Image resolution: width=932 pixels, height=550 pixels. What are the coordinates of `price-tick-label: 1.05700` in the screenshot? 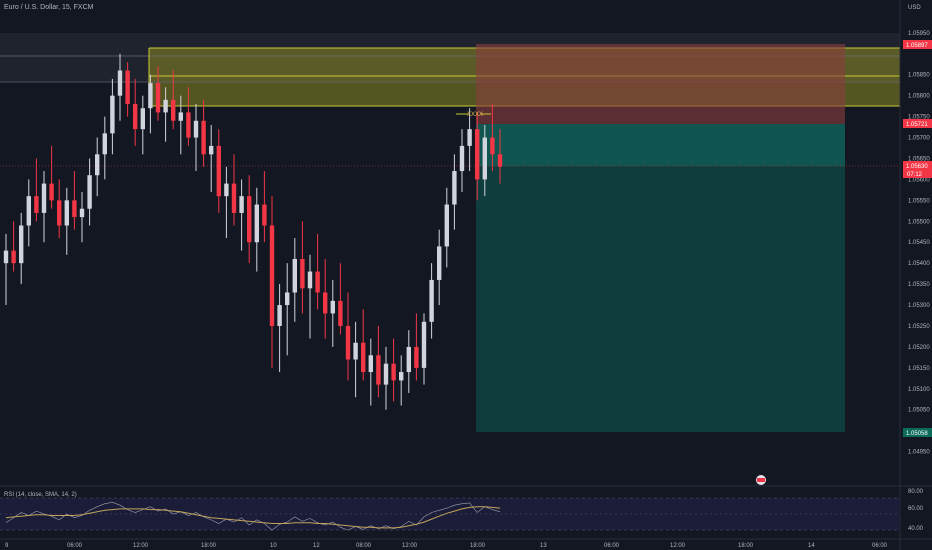 It's located at (919, 139).